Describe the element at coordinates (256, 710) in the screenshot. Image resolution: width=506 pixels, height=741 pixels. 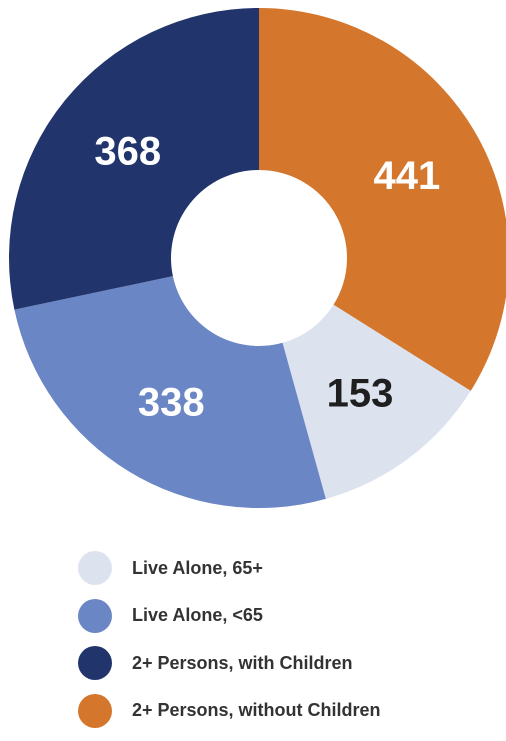
I see `legend-label-without-children: 2+ Persons, without Children` at that location.